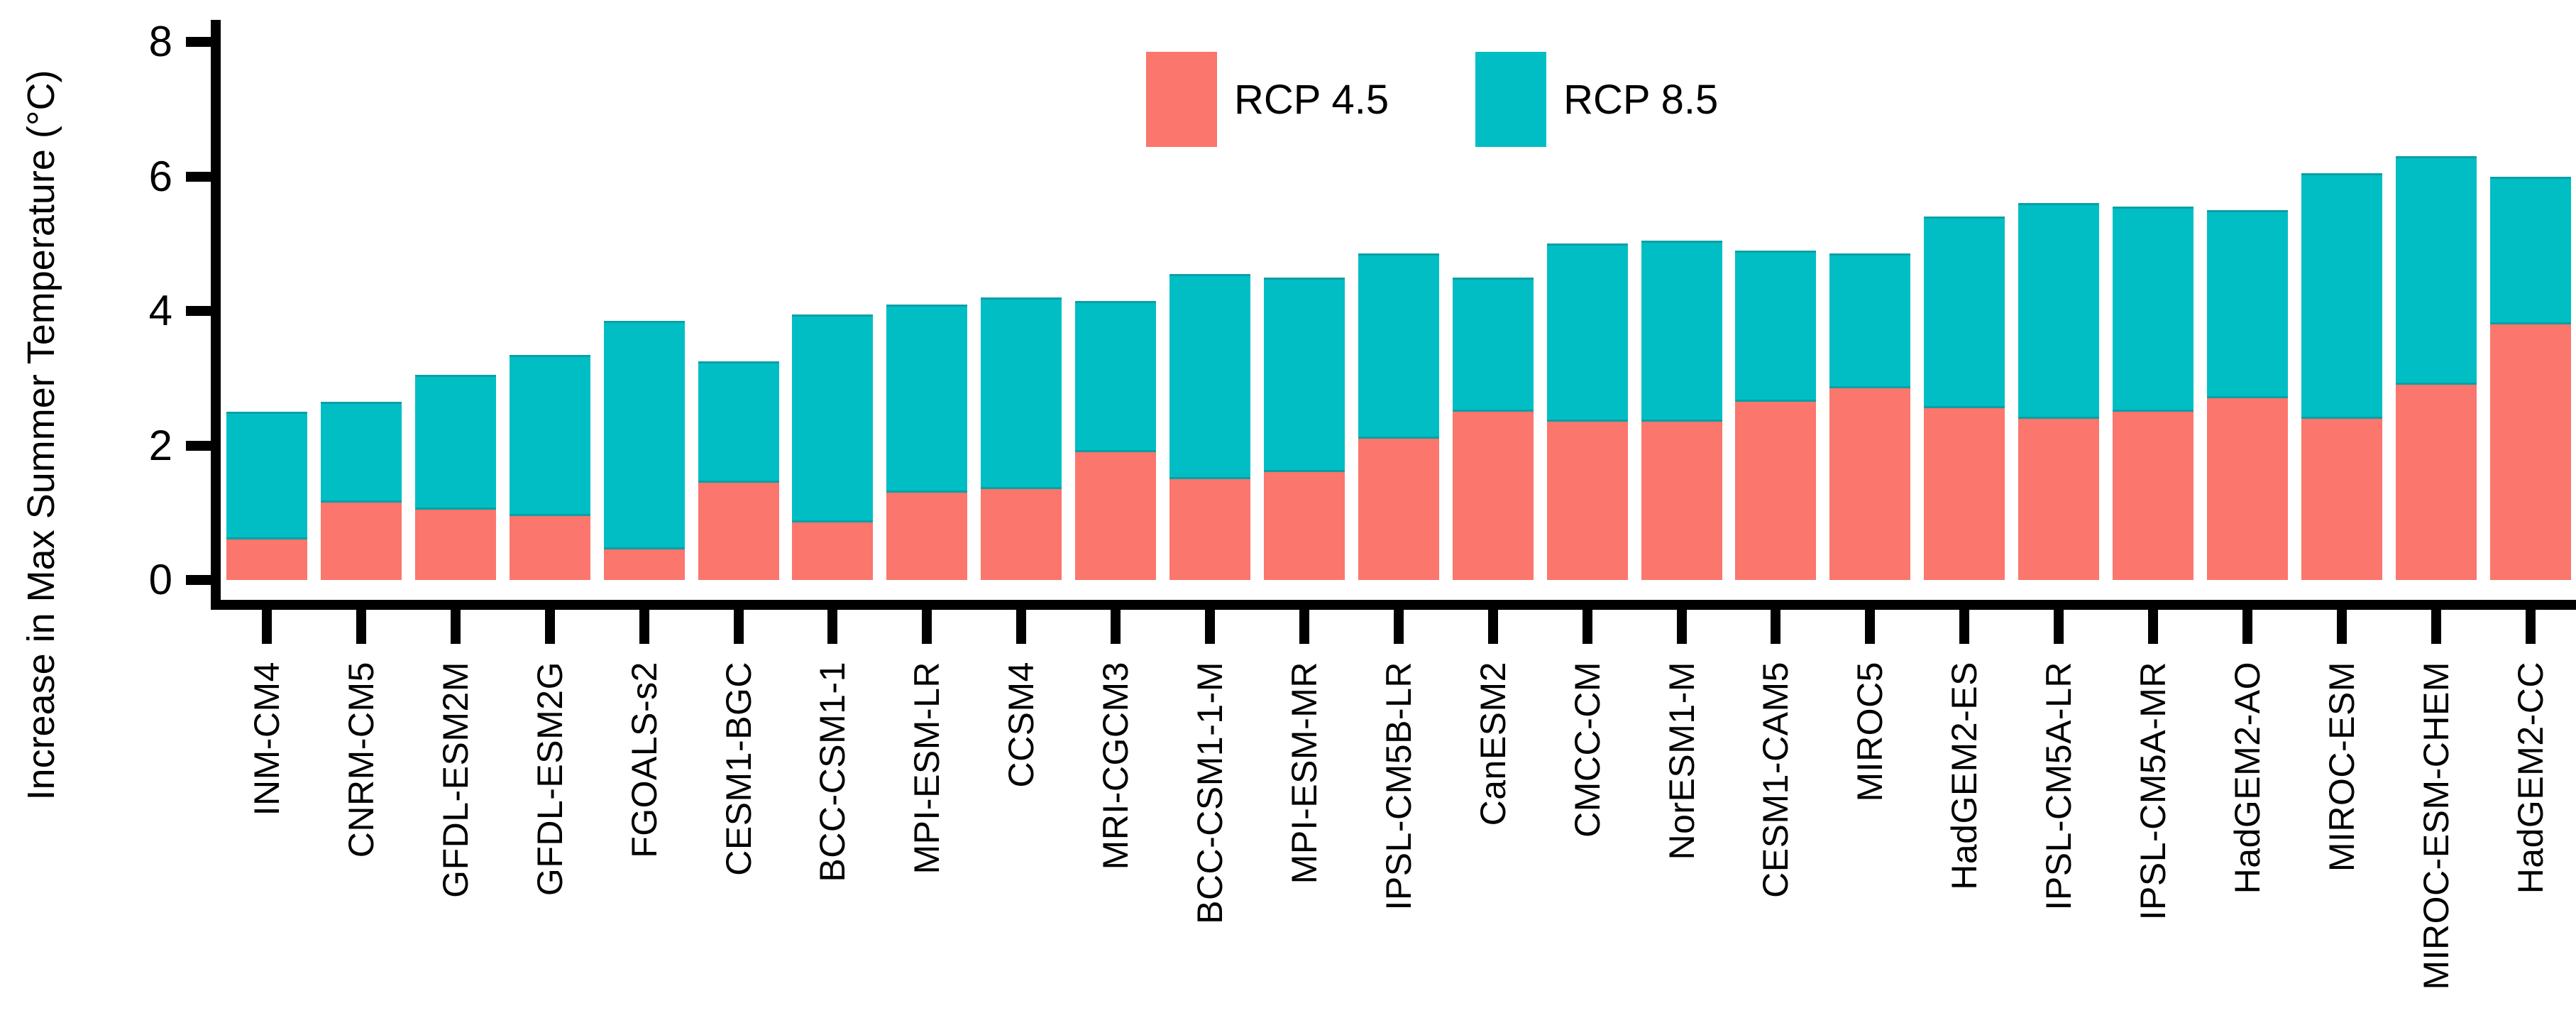 The width and height of the screenshot is (2576, 1035). I want to click on bar-CCSM4-rcp45, so click(1021, 534).